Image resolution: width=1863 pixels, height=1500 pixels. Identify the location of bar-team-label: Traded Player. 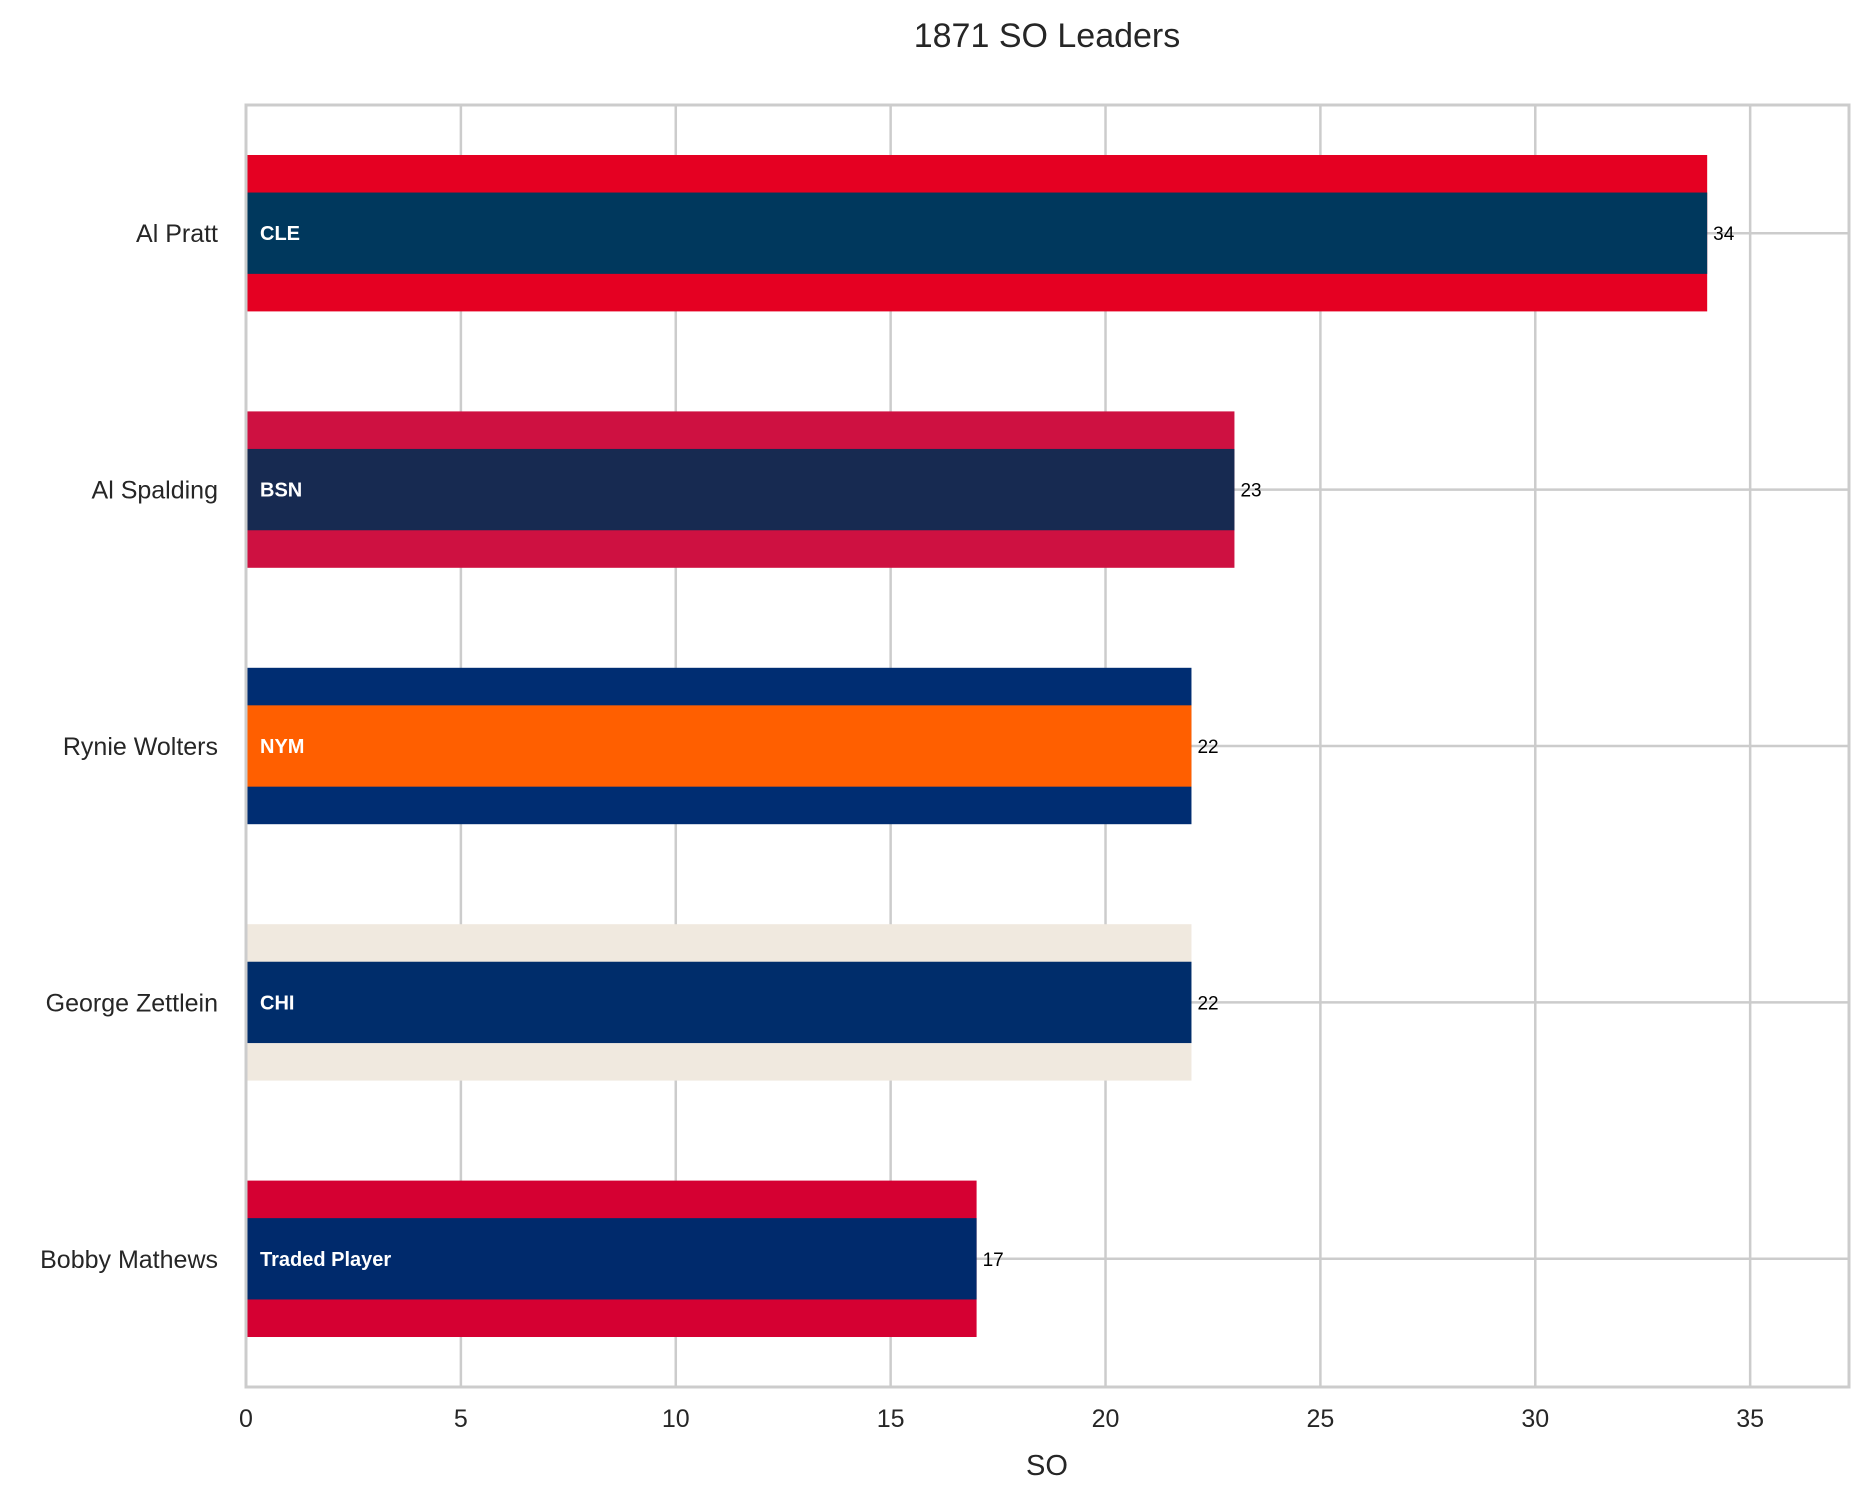
(325, 1260).